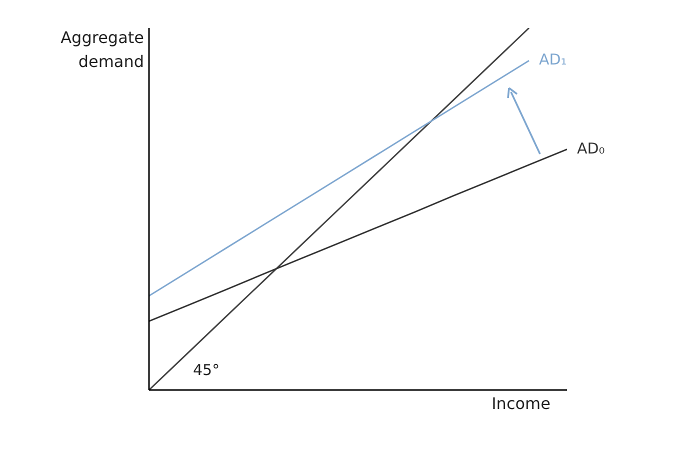 Image resolution: width=700 pixels, height=454 pixels. What do you see at coordinates (591, 148) in the screenshot?
I see `series-label: AD₀` at bounding box center [591, 148].